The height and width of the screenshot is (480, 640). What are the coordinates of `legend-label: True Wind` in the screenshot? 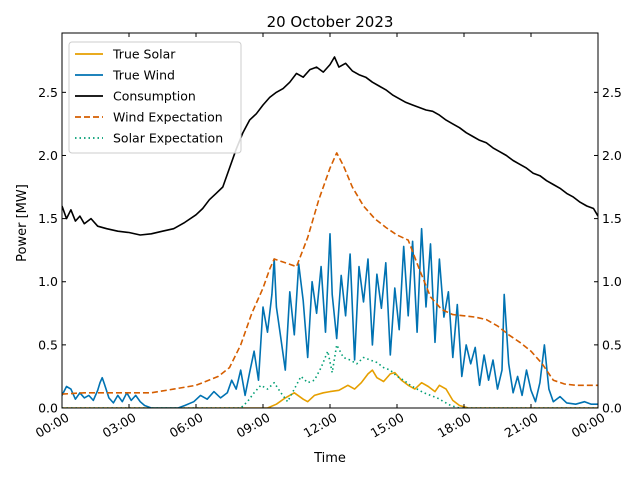 It's located at (143, 75).